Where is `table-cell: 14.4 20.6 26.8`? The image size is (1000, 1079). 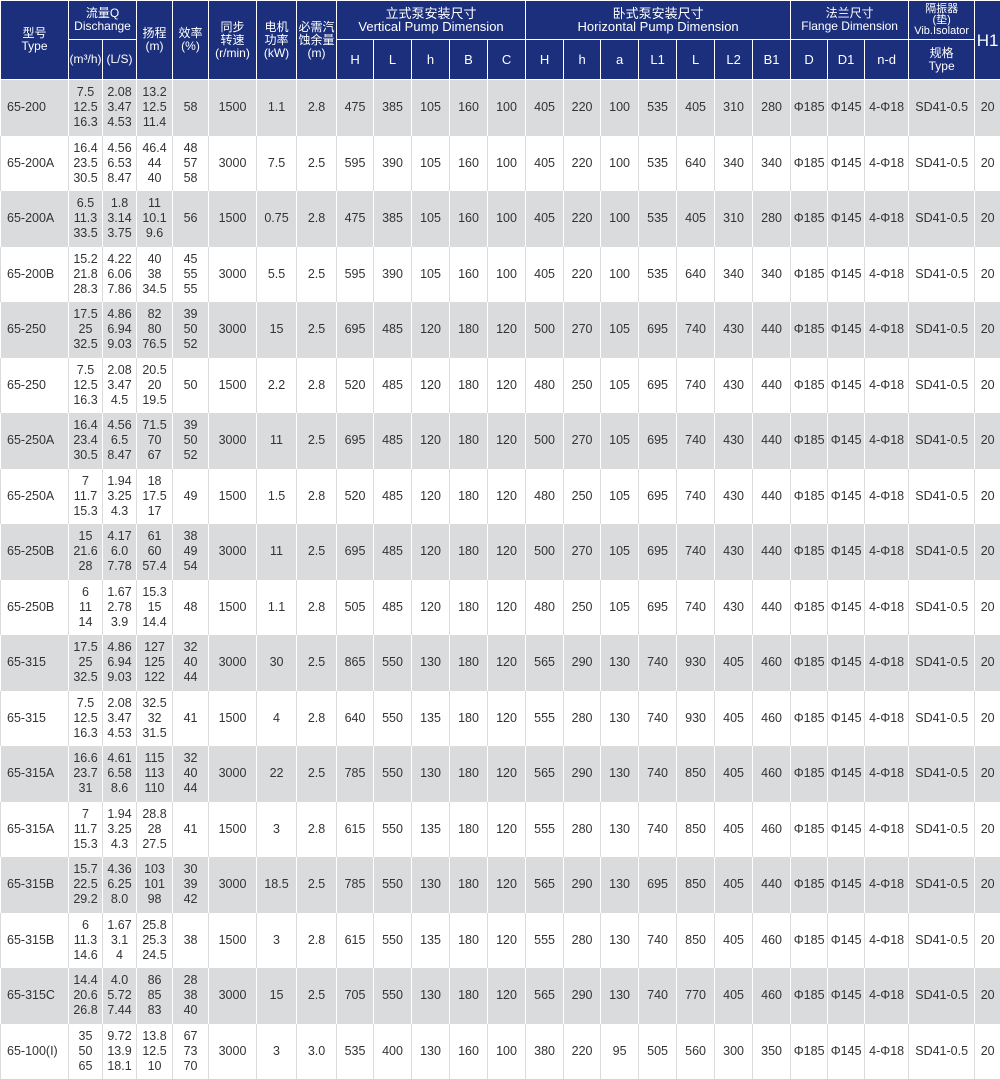 table-cell: 14.4 20.6 26.8 is located at coordinates (86, 996).